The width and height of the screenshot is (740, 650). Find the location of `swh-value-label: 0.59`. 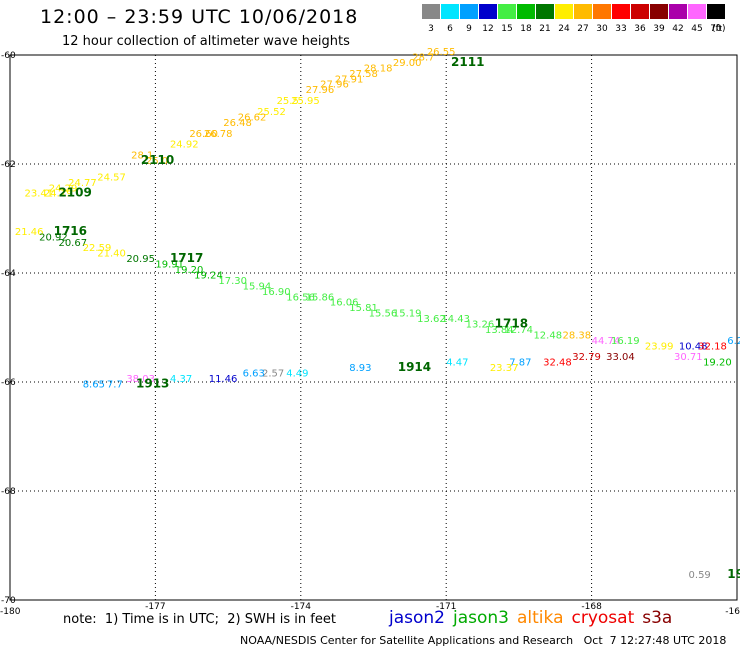

swh-value-label: 0.59 is located at coordinates (700, 575).